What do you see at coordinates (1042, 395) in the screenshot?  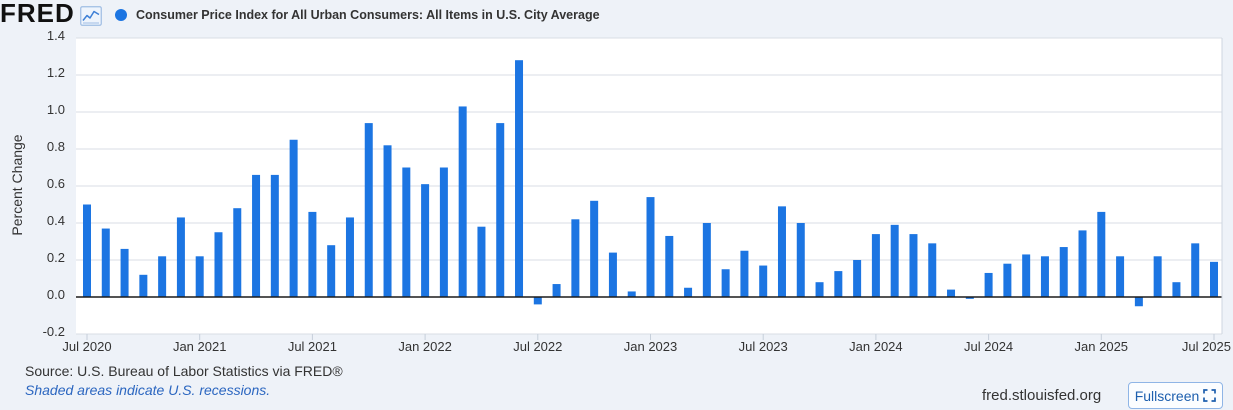 I see `site-link: fred.stlouisfed.org` at bounding box center [1042, 395].